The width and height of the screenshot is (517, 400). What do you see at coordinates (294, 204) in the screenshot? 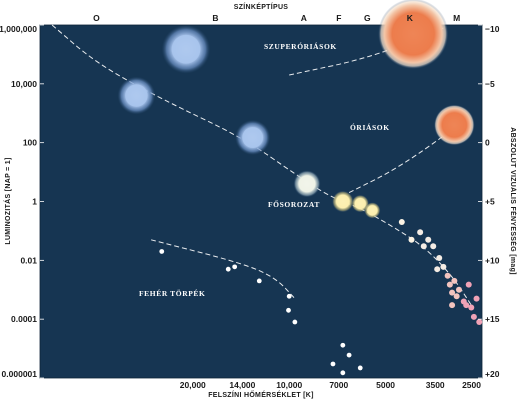
I see `region-label-main-sequence: FŐSOROZAT` at bounding box center [294, 204].